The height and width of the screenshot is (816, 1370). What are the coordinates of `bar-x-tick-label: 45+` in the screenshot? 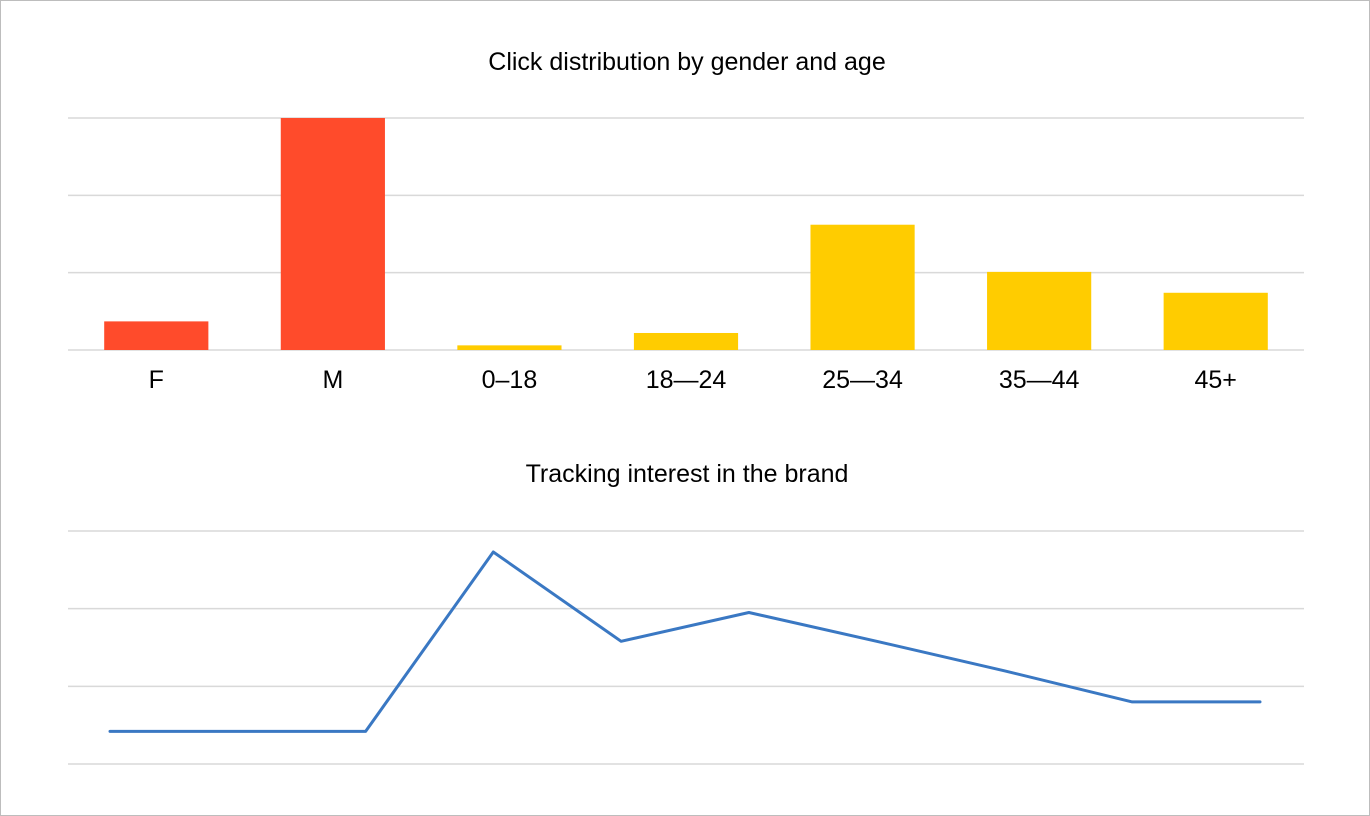 It's located at (1216, 380).